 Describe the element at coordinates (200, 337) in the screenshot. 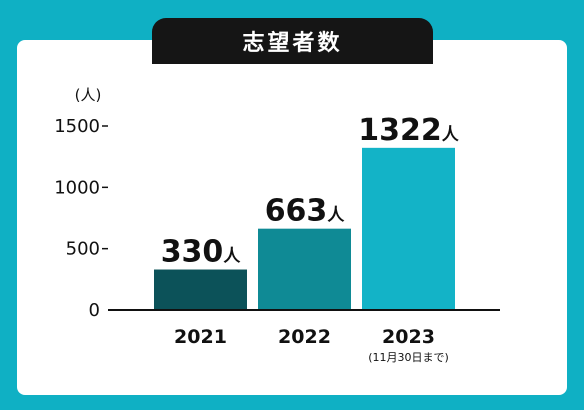

I see `x-category-label: 2021` at that location.